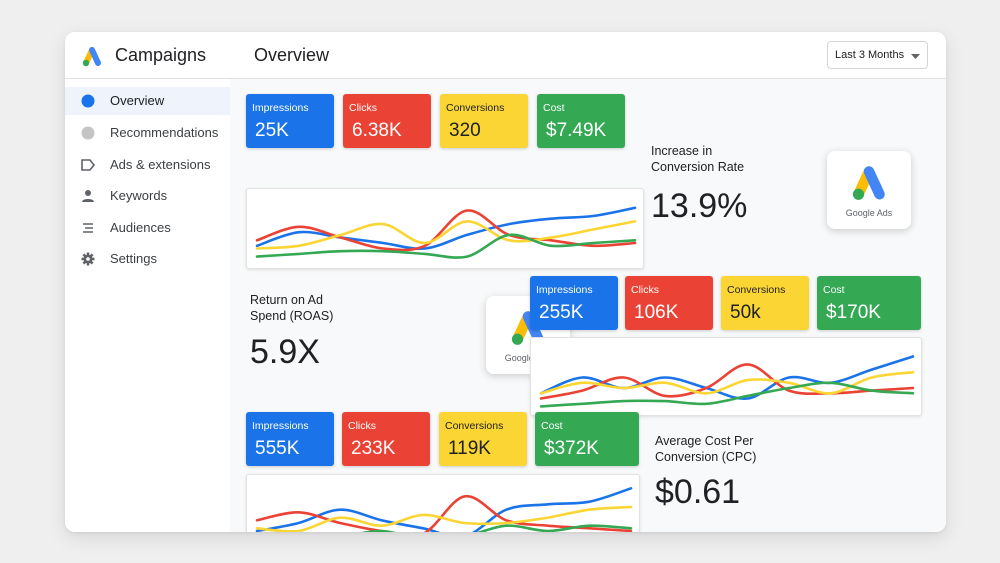  Describe the element at coordinates (765, 303) in the screenshot. I see `metric-card-conversions: Conversions 50k` at that location.